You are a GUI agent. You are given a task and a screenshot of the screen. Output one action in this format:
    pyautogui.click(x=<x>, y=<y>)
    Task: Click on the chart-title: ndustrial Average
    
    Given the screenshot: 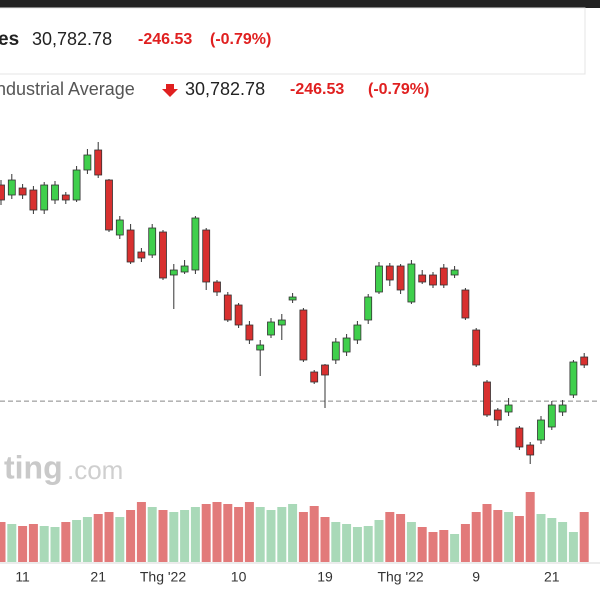 What is the action you would take?
    pyautogui.click(x=67, y=89)
    